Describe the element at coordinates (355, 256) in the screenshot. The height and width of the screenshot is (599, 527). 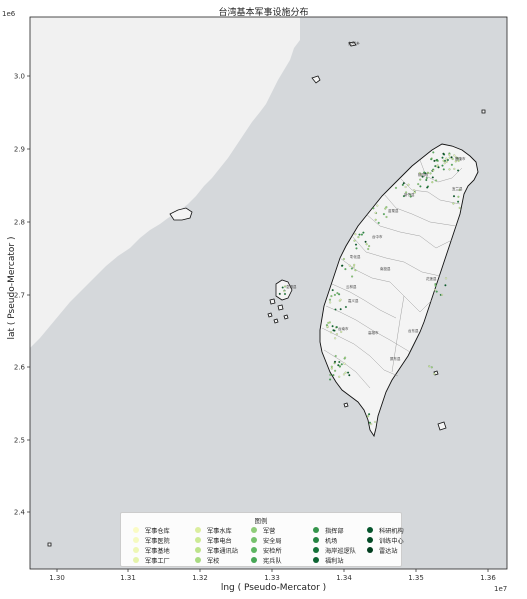
I see `place-label: 彰化县` at that location.